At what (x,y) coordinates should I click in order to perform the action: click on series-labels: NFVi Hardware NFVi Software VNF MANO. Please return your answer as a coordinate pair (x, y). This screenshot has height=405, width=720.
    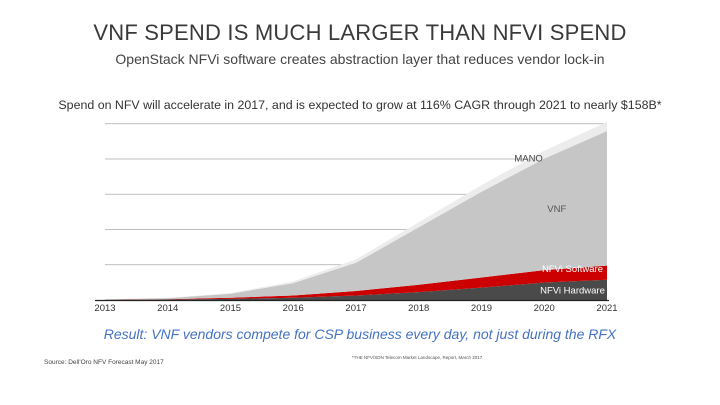
    Looking at the image, I should click on (559, 224).